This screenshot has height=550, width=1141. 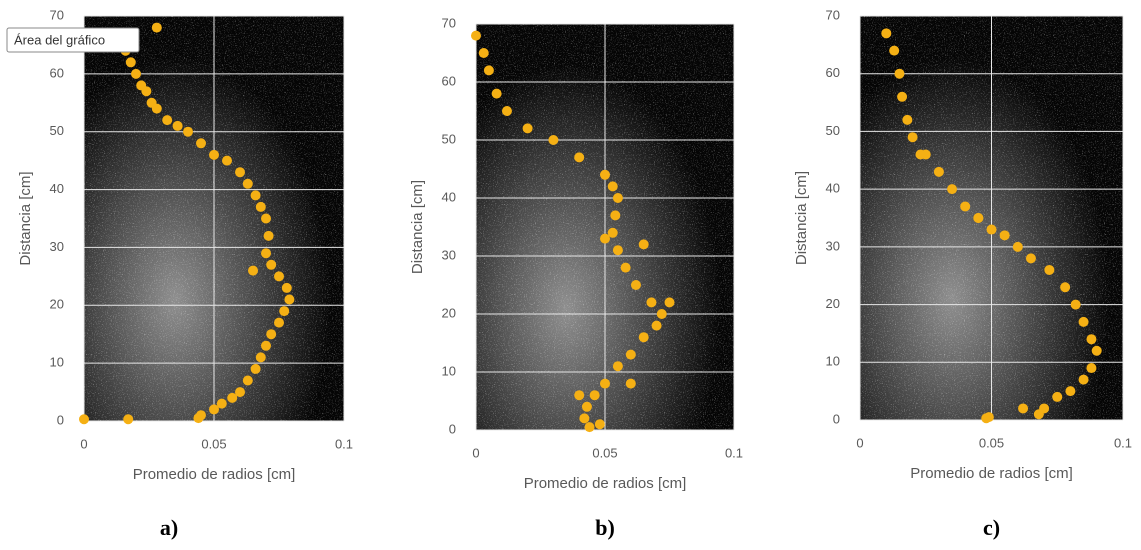 What do you see at coordinates (833, 245) in the screenshot?
I see `y-tick-label: 30` at bounding box center [833, 245].